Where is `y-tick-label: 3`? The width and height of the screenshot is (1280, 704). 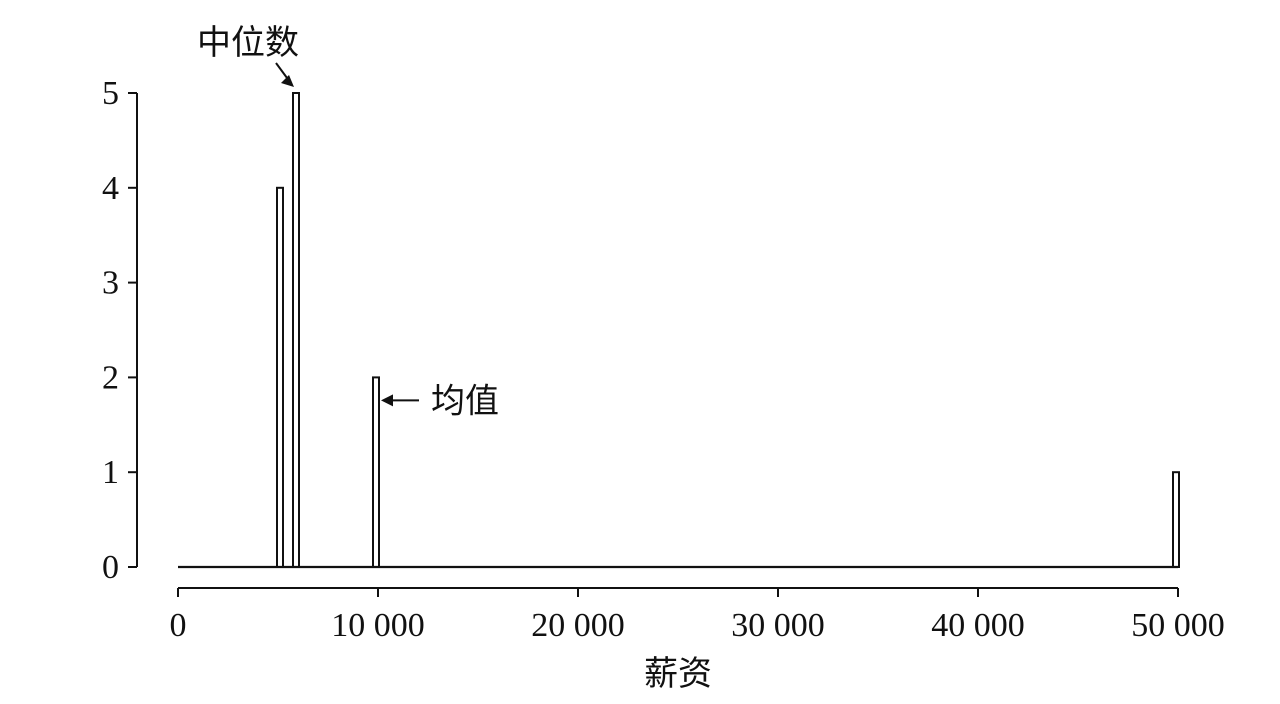 y-tick-label: 3 is located at coordinates (110, 283).